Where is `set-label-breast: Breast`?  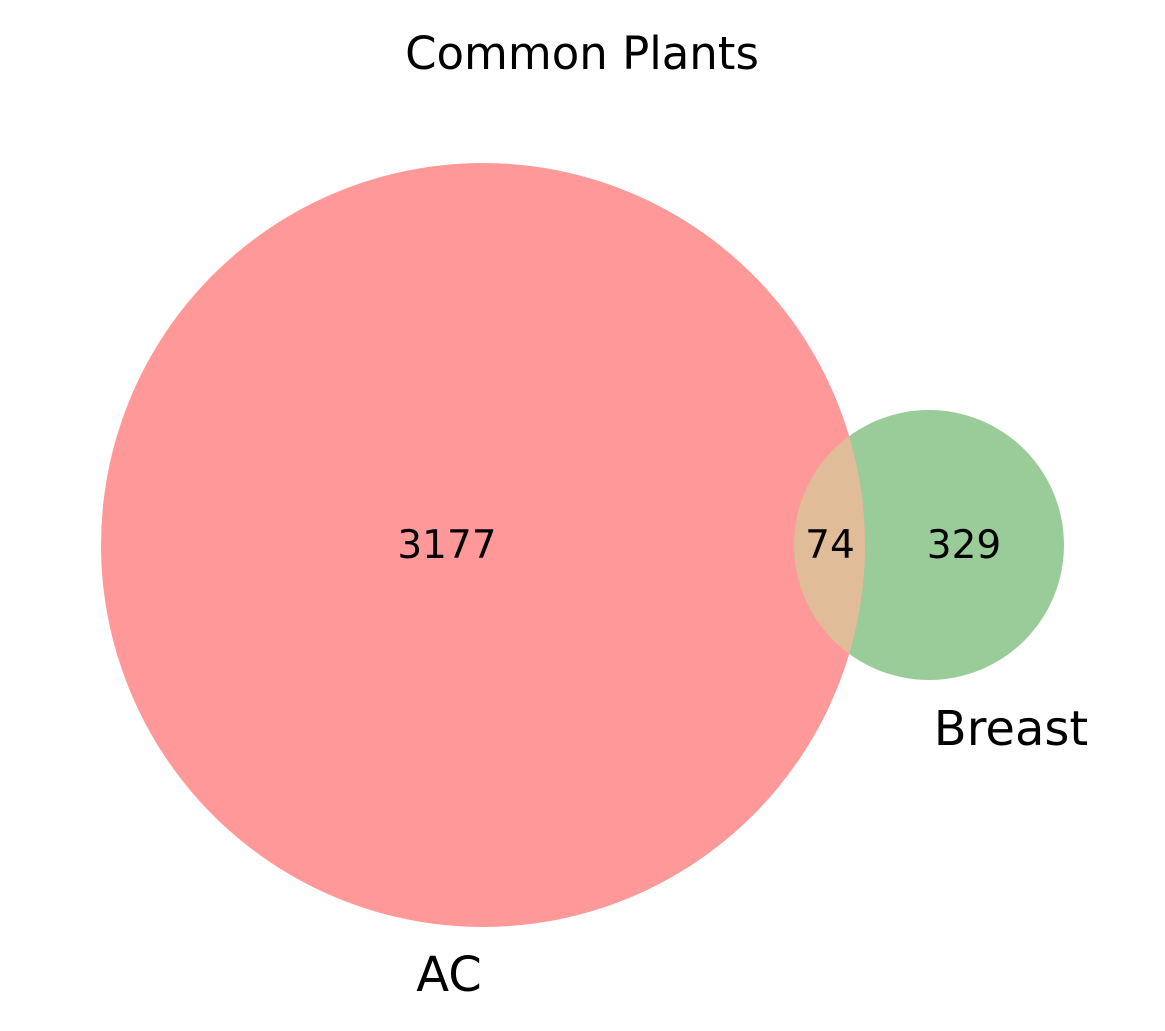
set-label-breast: Breast is located at coordinates (1011, 729).